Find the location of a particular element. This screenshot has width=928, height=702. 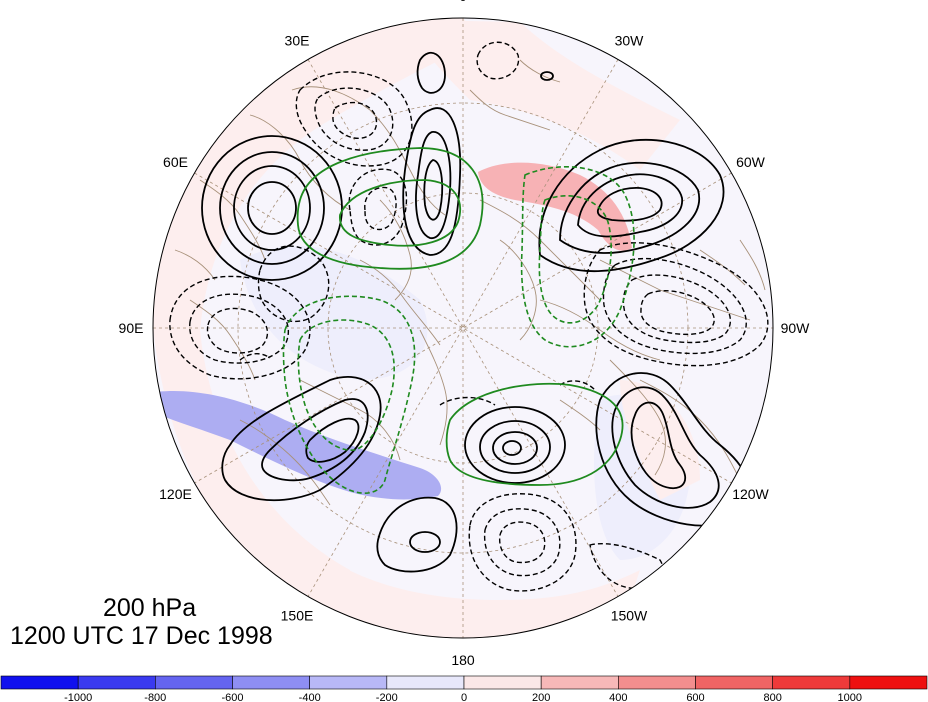

colorbar-label: -800 is located at coordinates (155, 697).